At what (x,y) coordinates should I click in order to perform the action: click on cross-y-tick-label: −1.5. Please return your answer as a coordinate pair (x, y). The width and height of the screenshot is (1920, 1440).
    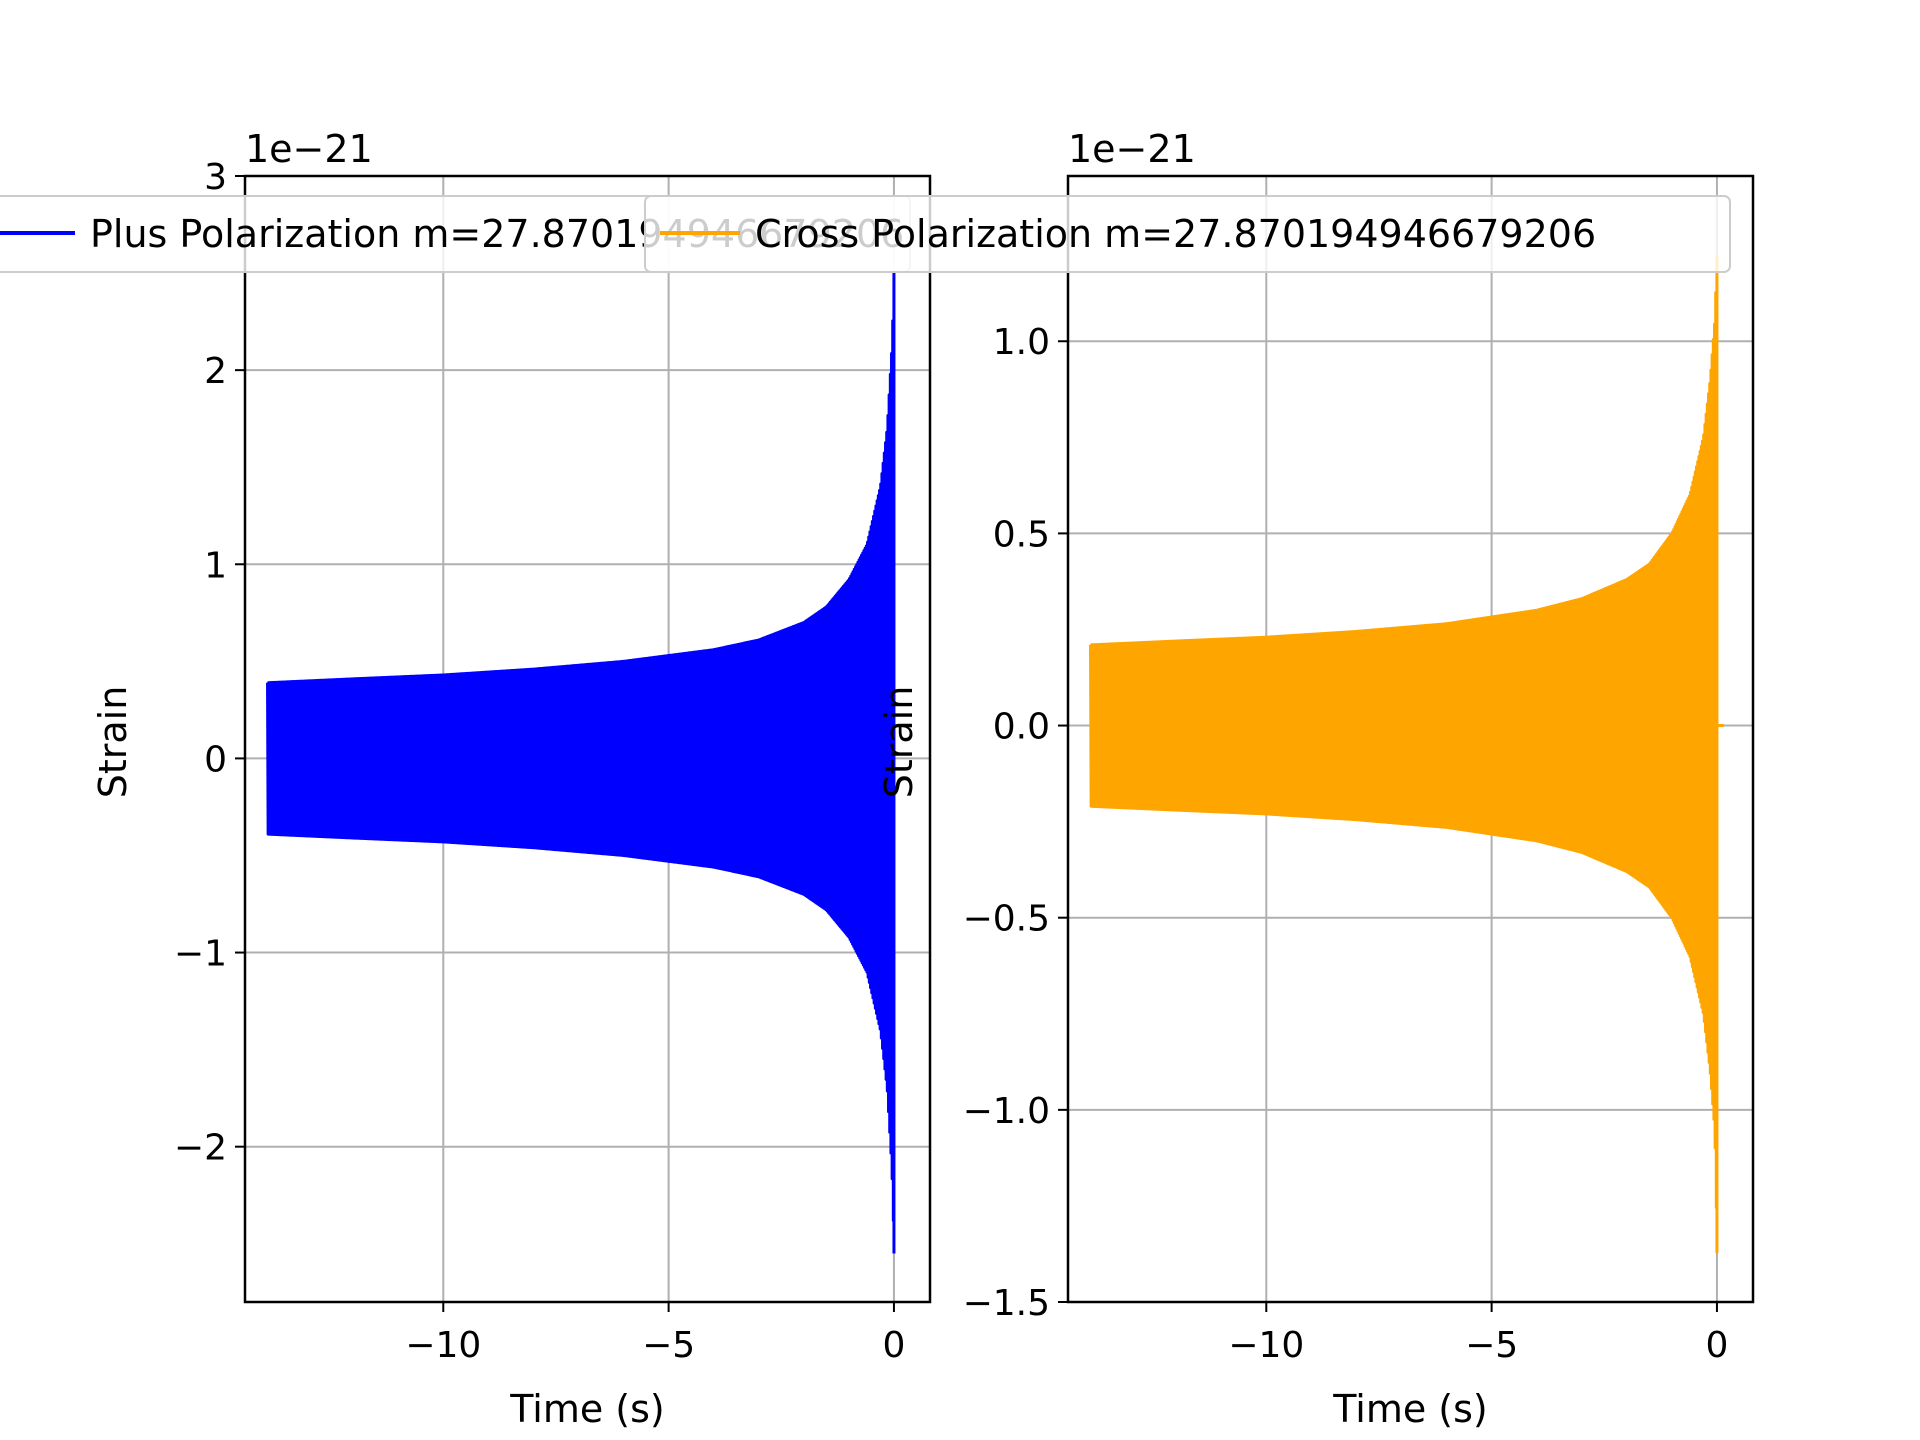
    Looking at the image, I should click on (1006, 1303).